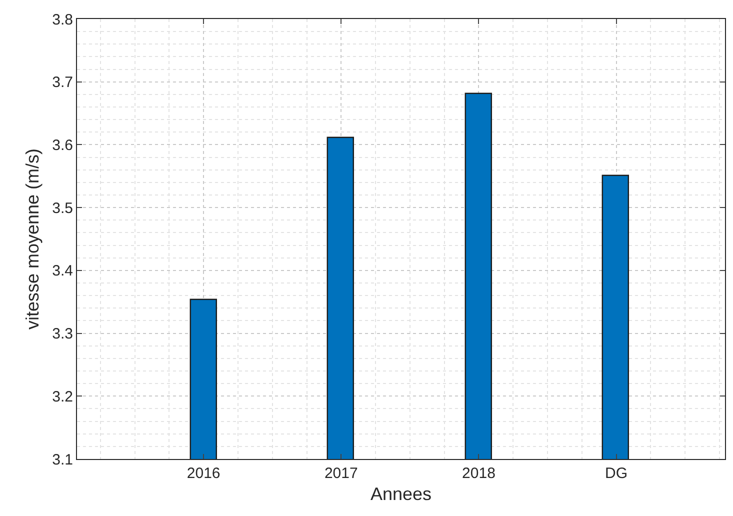 This screenshot has height=516, width=733. Describe the element at coordinates (32, 239) in the screenshot. I see `y-axis-title: vitesse moyenne (m/s)` at that location.